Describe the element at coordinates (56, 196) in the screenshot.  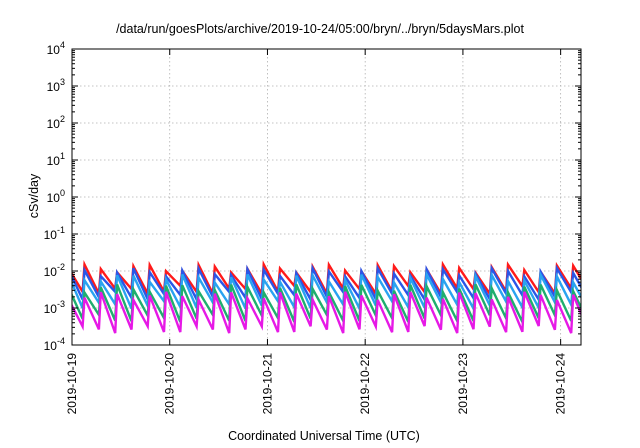
I see `y-tick-label: 10⁰` at that location.